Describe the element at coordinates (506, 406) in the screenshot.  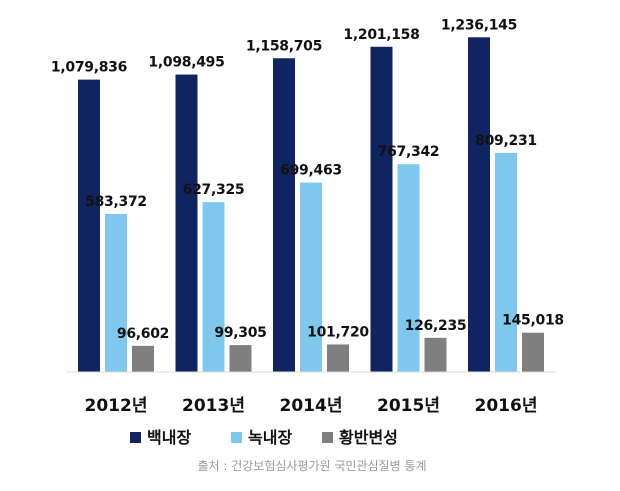
I see `category-label-5: 2016년` at that location.